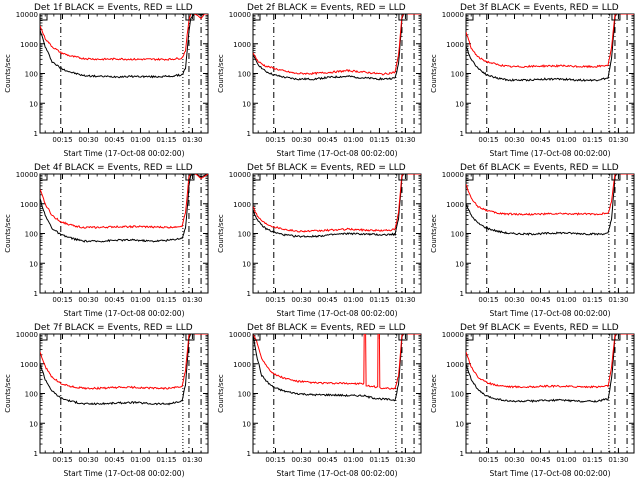  What do you see at coordinates (113, 8) in the screenshot?
I see `chart-title: Det 1f BLACK = Events, RED = LLD` at bounding box center [113, 8].